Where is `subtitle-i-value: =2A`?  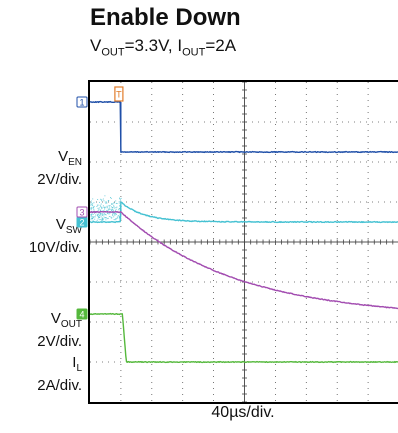 subtitle-i-value: =2A is located at coordinates (221, 45).